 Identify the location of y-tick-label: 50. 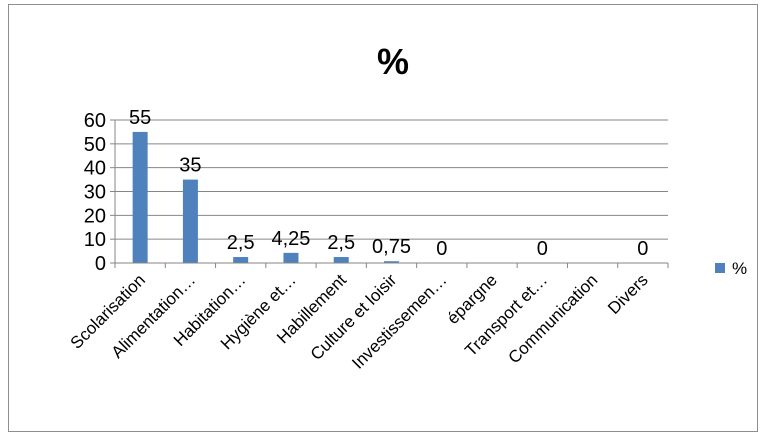
(95, 145).